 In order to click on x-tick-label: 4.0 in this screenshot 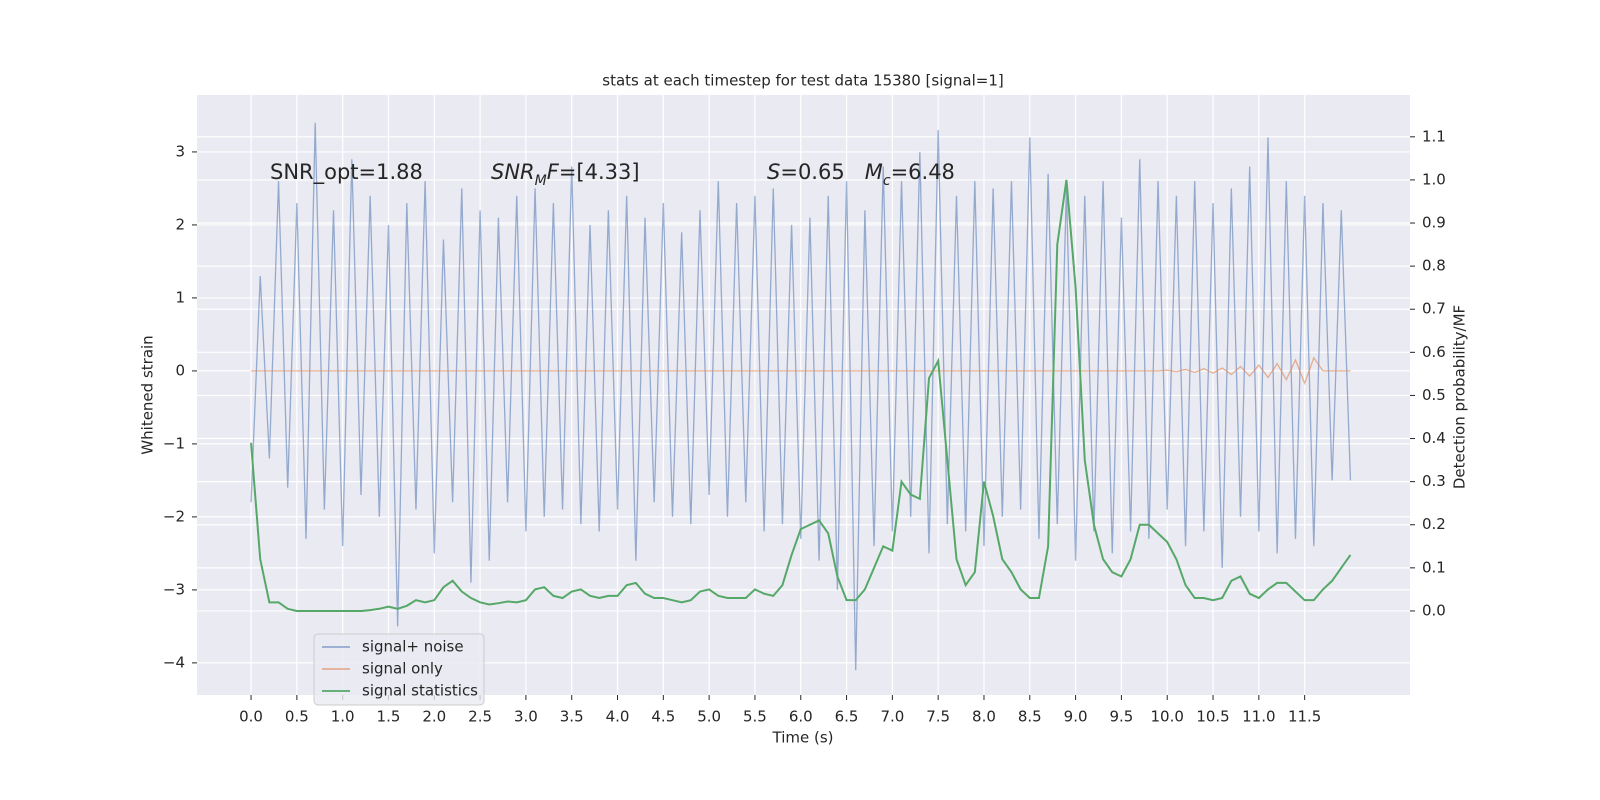, I will do `click(618, 717)`.